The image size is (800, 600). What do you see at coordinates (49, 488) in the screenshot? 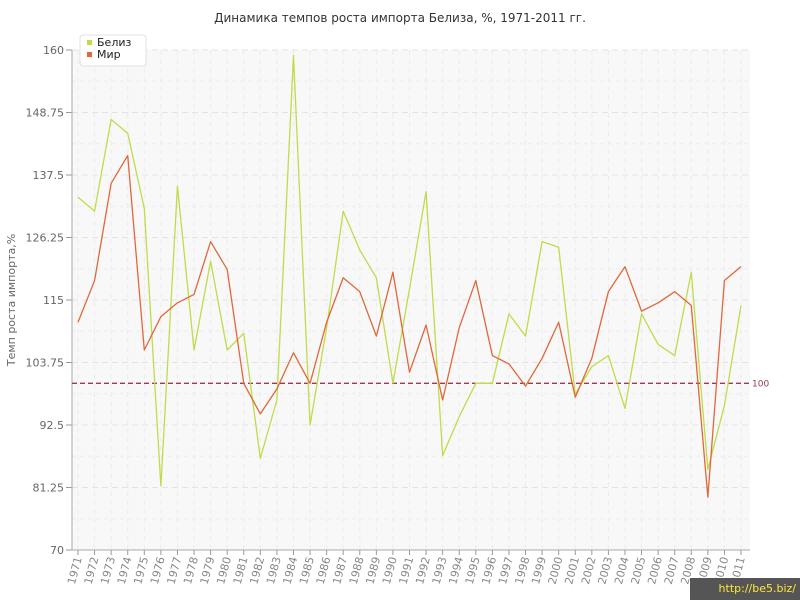
I see `y-tick-label: 81.25` at bounding box center [49, 488].